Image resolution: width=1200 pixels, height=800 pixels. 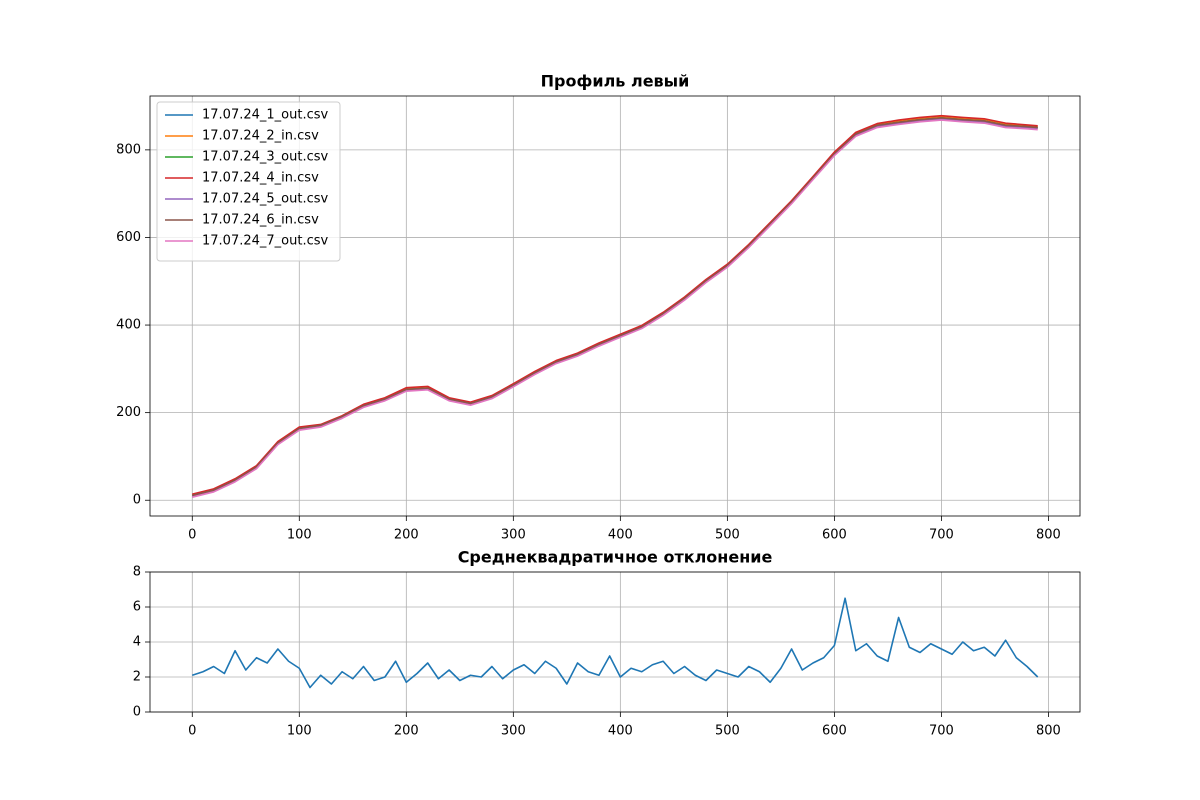 What do you see at coordinates (260, 178) in the screenshot?
I see `legend-label: 17.07.24_4_in.csv` at bounding box center [260, 178].